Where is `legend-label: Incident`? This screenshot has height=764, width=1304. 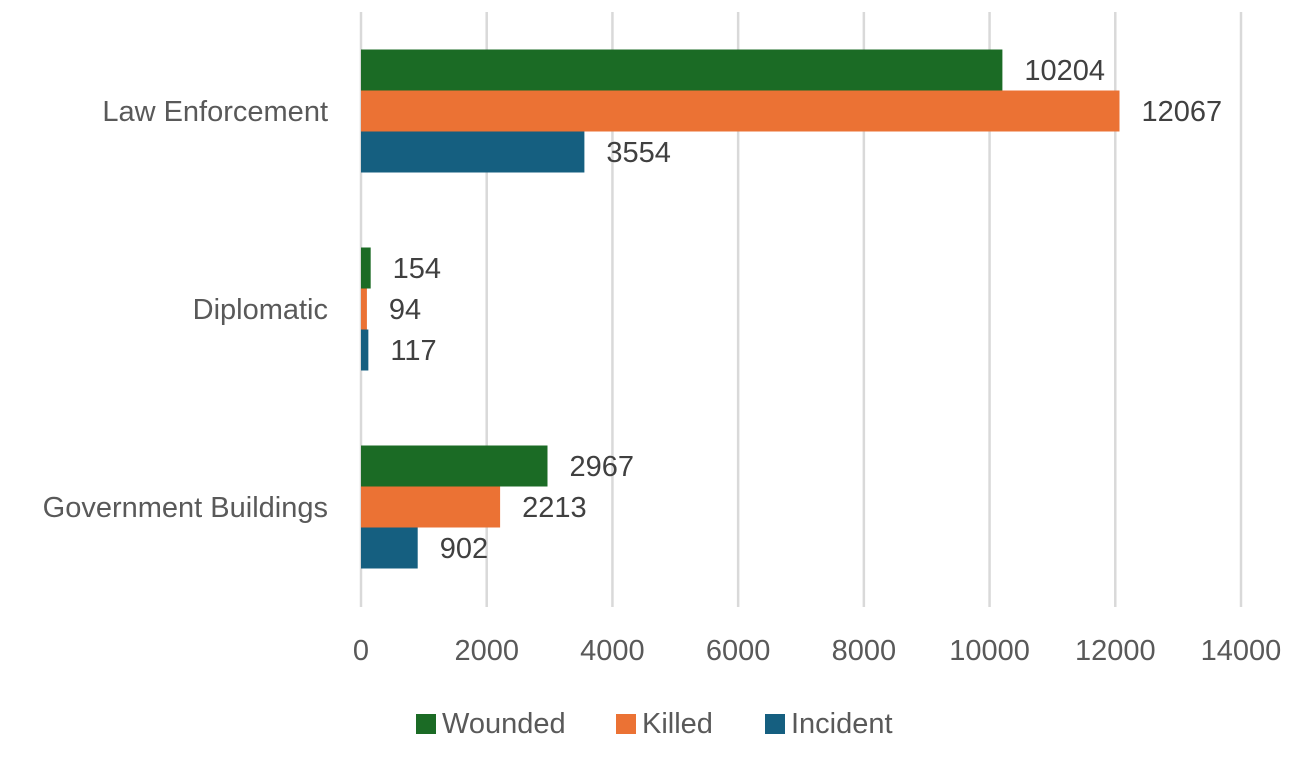 legend-label: Incident is located at coordinates (842, 724).